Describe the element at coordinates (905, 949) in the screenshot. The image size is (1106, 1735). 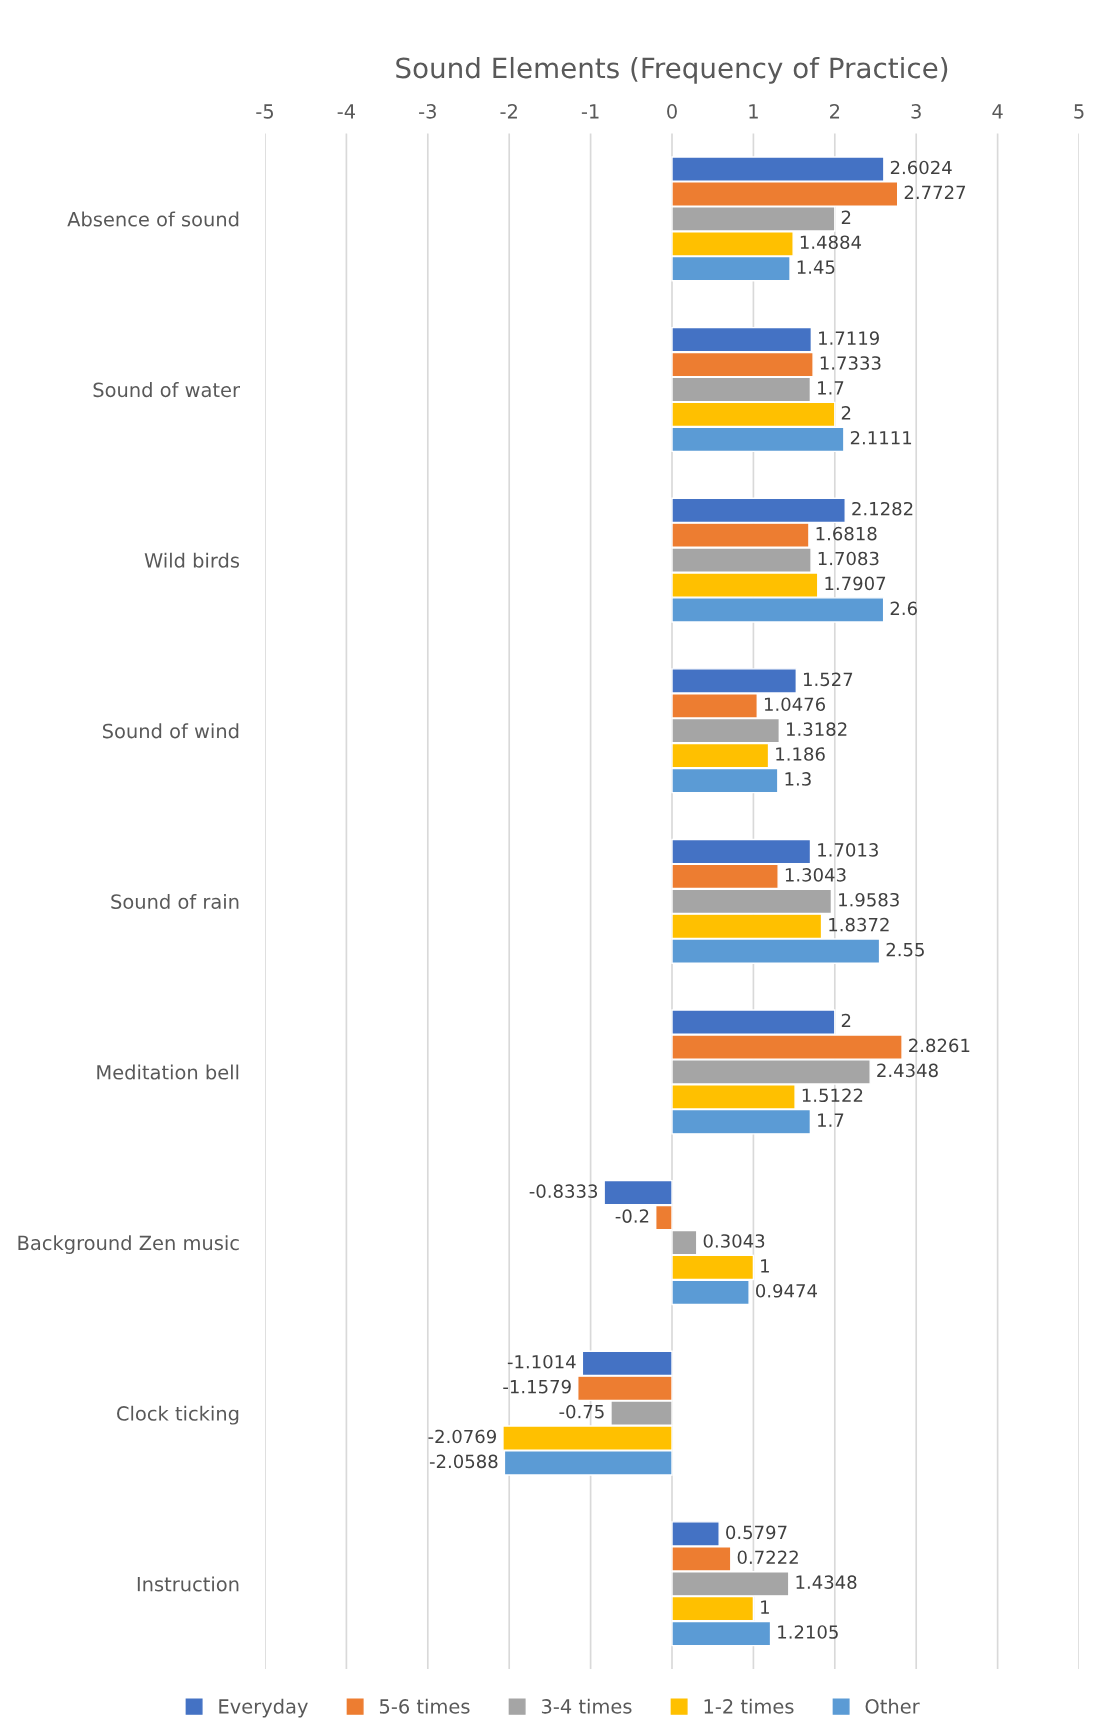
I see `data-label: 2.55` at that location.